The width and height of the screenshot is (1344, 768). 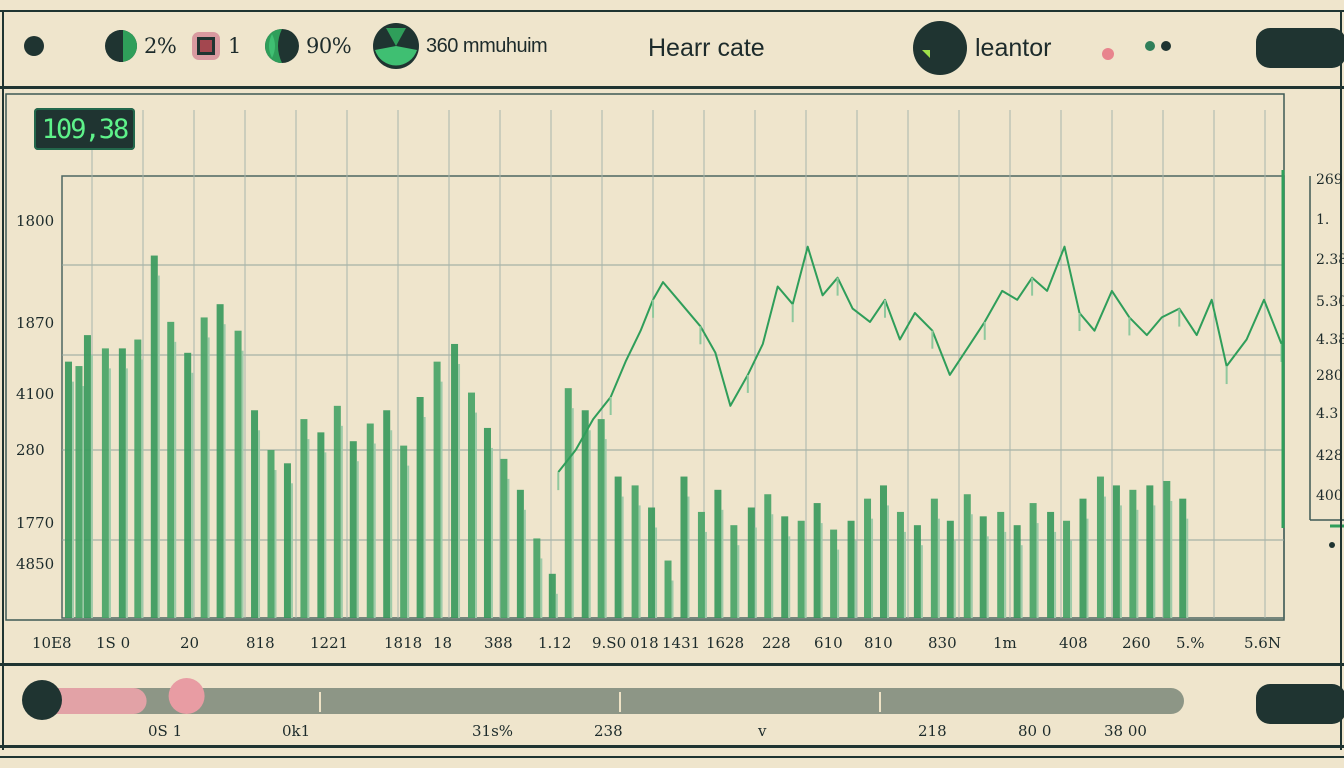 I want to click on x-tick-19: 260, so click(x=1136, y=643).